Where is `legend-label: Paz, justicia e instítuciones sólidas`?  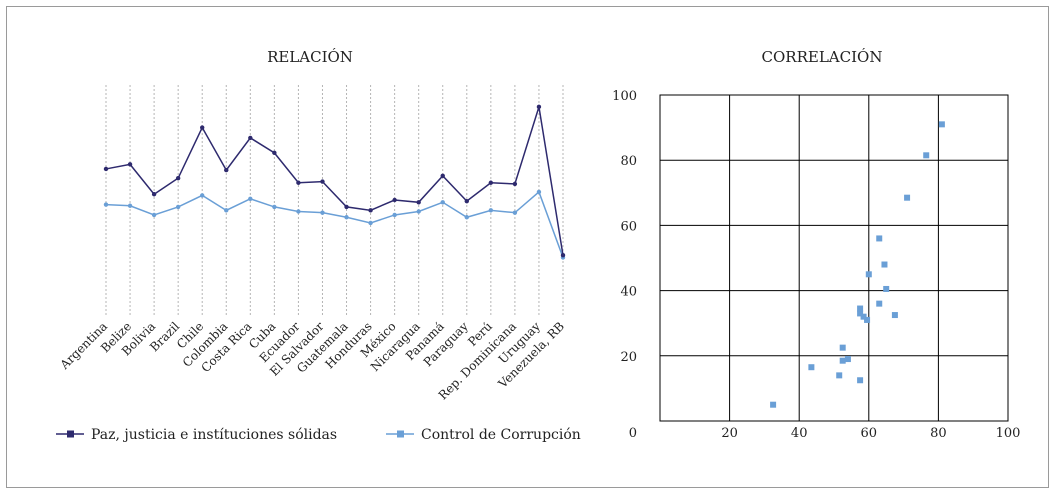 legend-label: Paz, justicia e instítuciones sólidas is located at coordinates (214, 435).